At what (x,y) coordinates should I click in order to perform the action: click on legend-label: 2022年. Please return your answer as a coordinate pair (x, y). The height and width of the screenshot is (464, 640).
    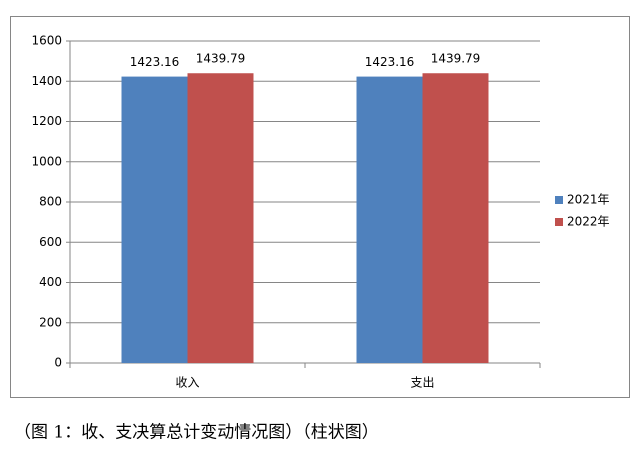
    Looking at the image, I should click on (588, 222).